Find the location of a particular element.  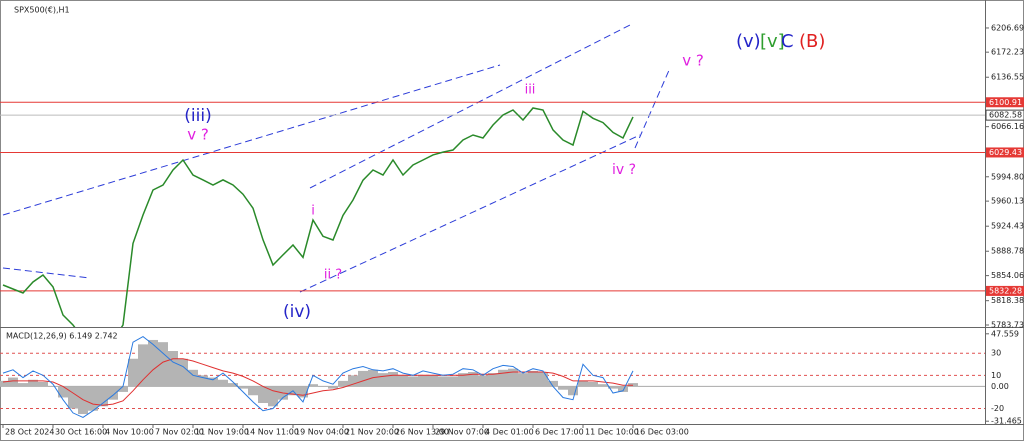

wave-annotation: i is located at coordinates (313, 211).